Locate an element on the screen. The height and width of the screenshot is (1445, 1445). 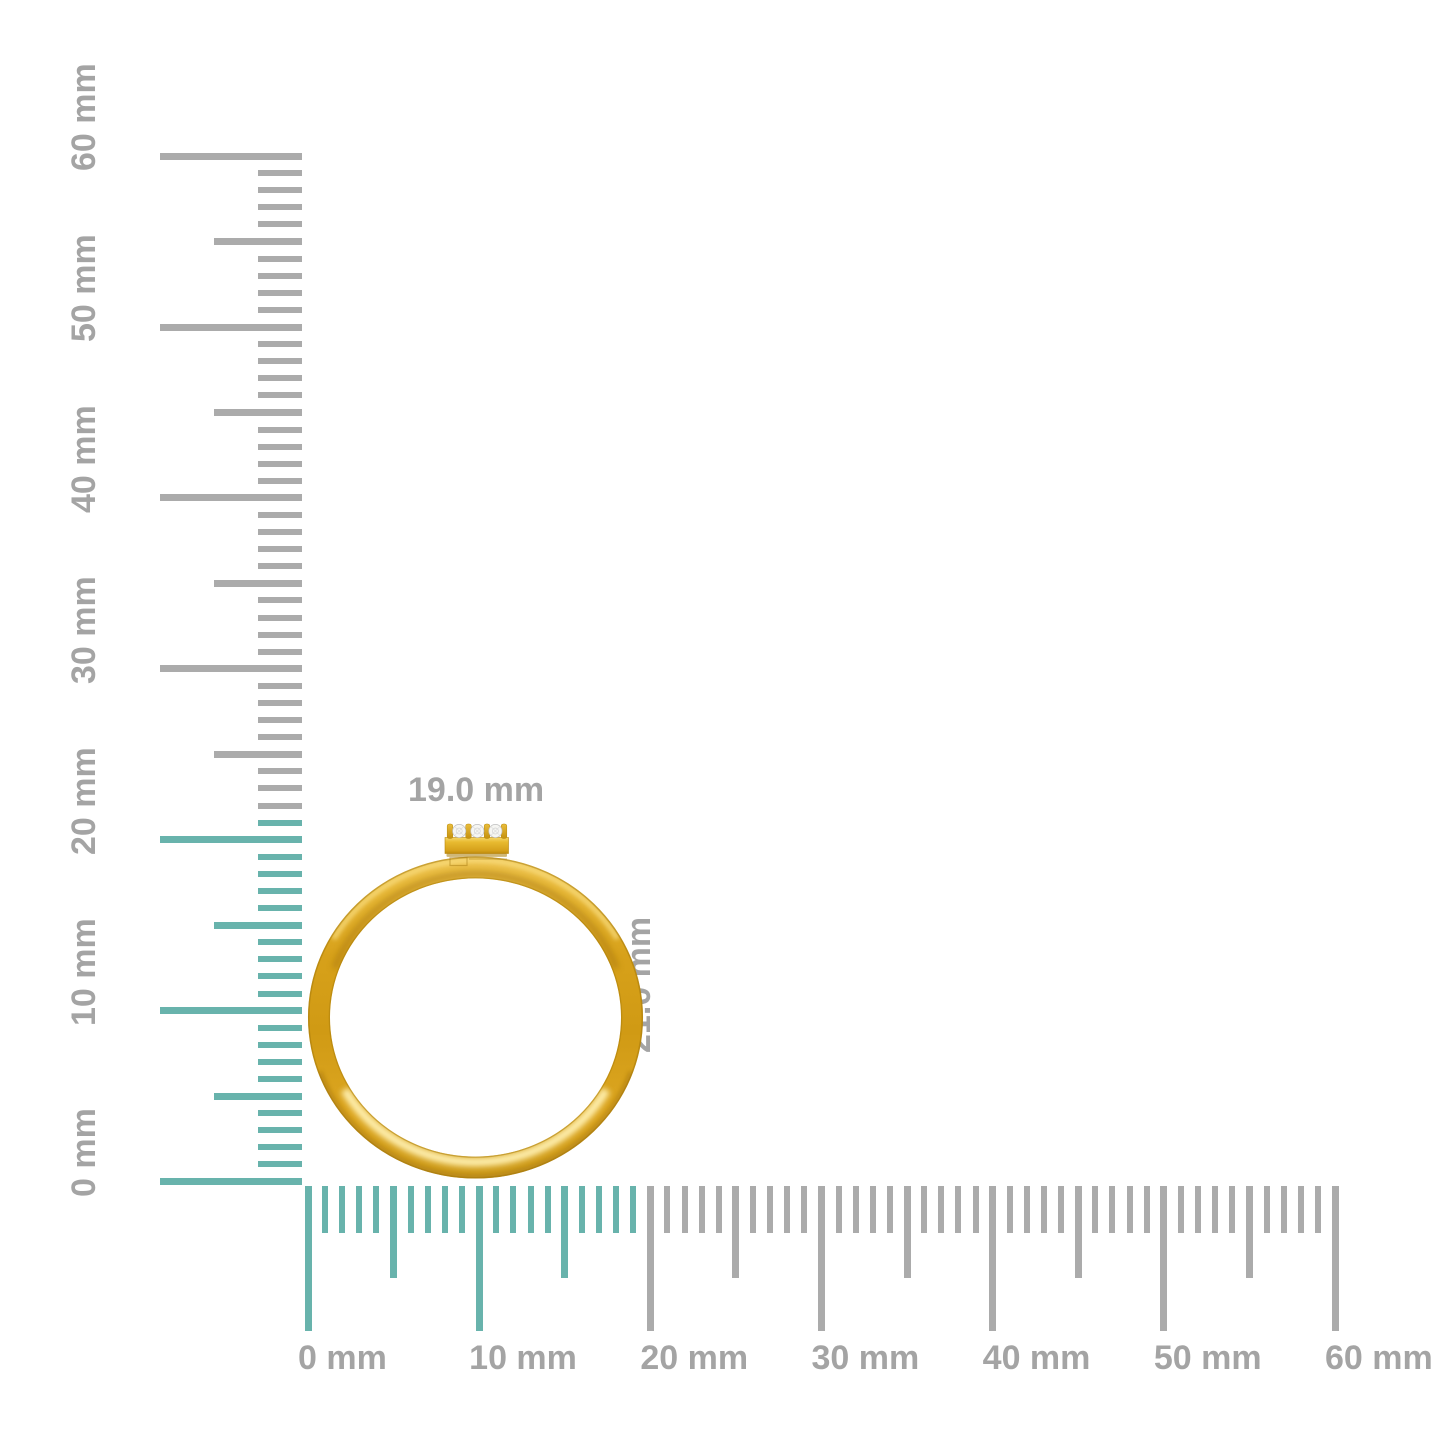
horizontal-ruler-tick-21mm is located at coordinates (667, 1209).